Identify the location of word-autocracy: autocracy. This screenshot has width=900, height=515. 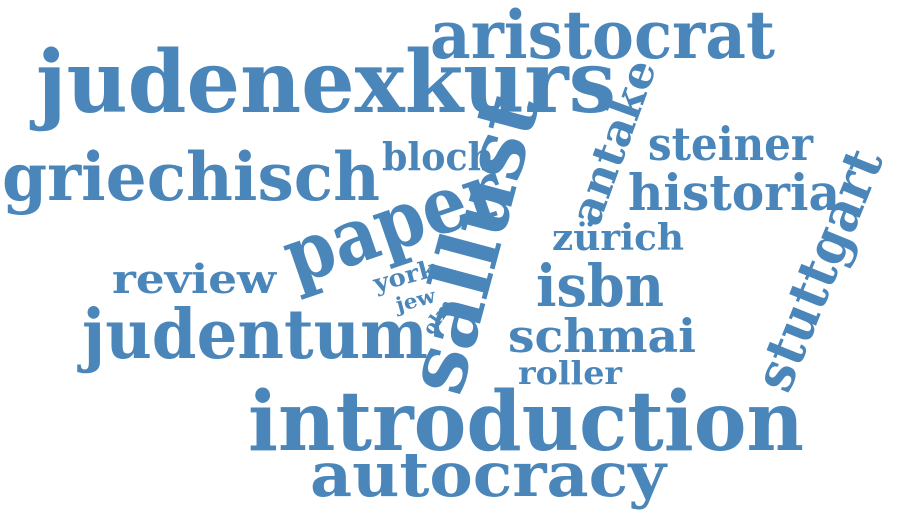
(489, 474).